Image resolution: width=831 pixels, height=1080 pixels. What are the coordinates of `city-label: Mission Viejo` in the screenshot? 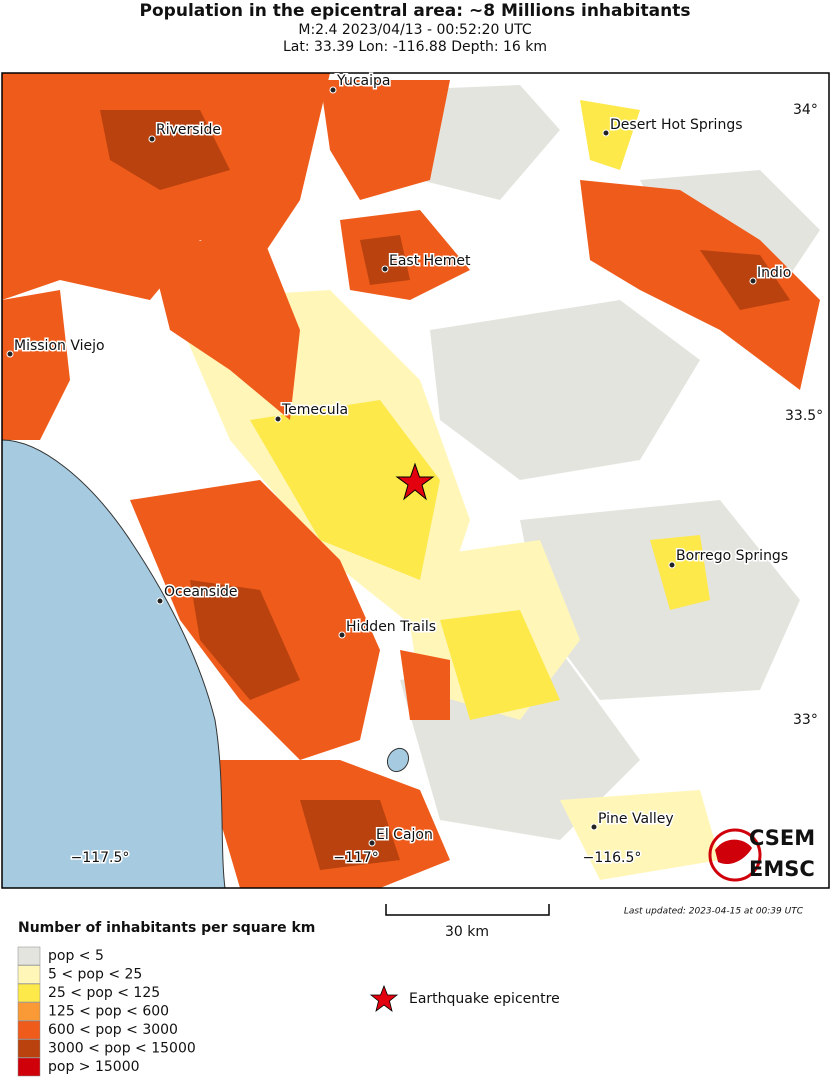 It's located at (59, 346).